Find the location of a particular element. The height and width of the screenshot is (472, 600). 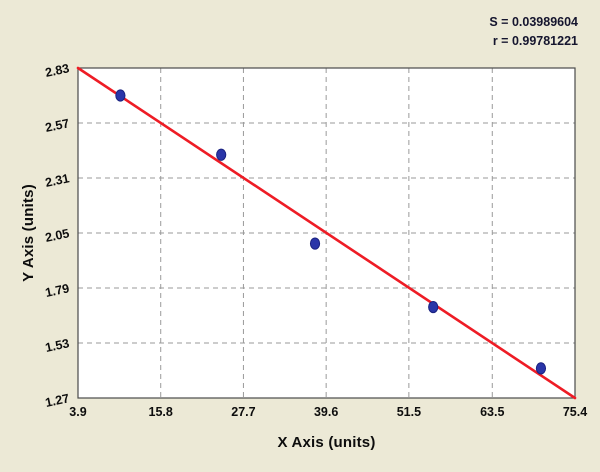

y-tick-label: 2.57 is located at coordinates (57, 125).